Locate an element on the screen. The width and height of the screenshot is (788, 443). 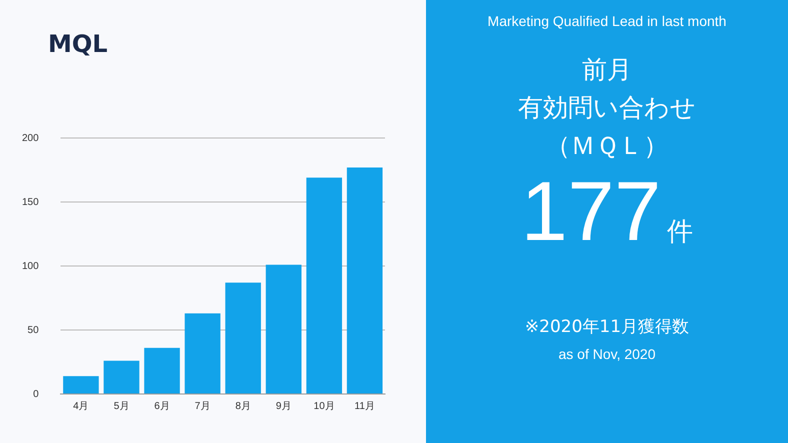
x-tick-label: 5月 is located at coordinates (122, 406).